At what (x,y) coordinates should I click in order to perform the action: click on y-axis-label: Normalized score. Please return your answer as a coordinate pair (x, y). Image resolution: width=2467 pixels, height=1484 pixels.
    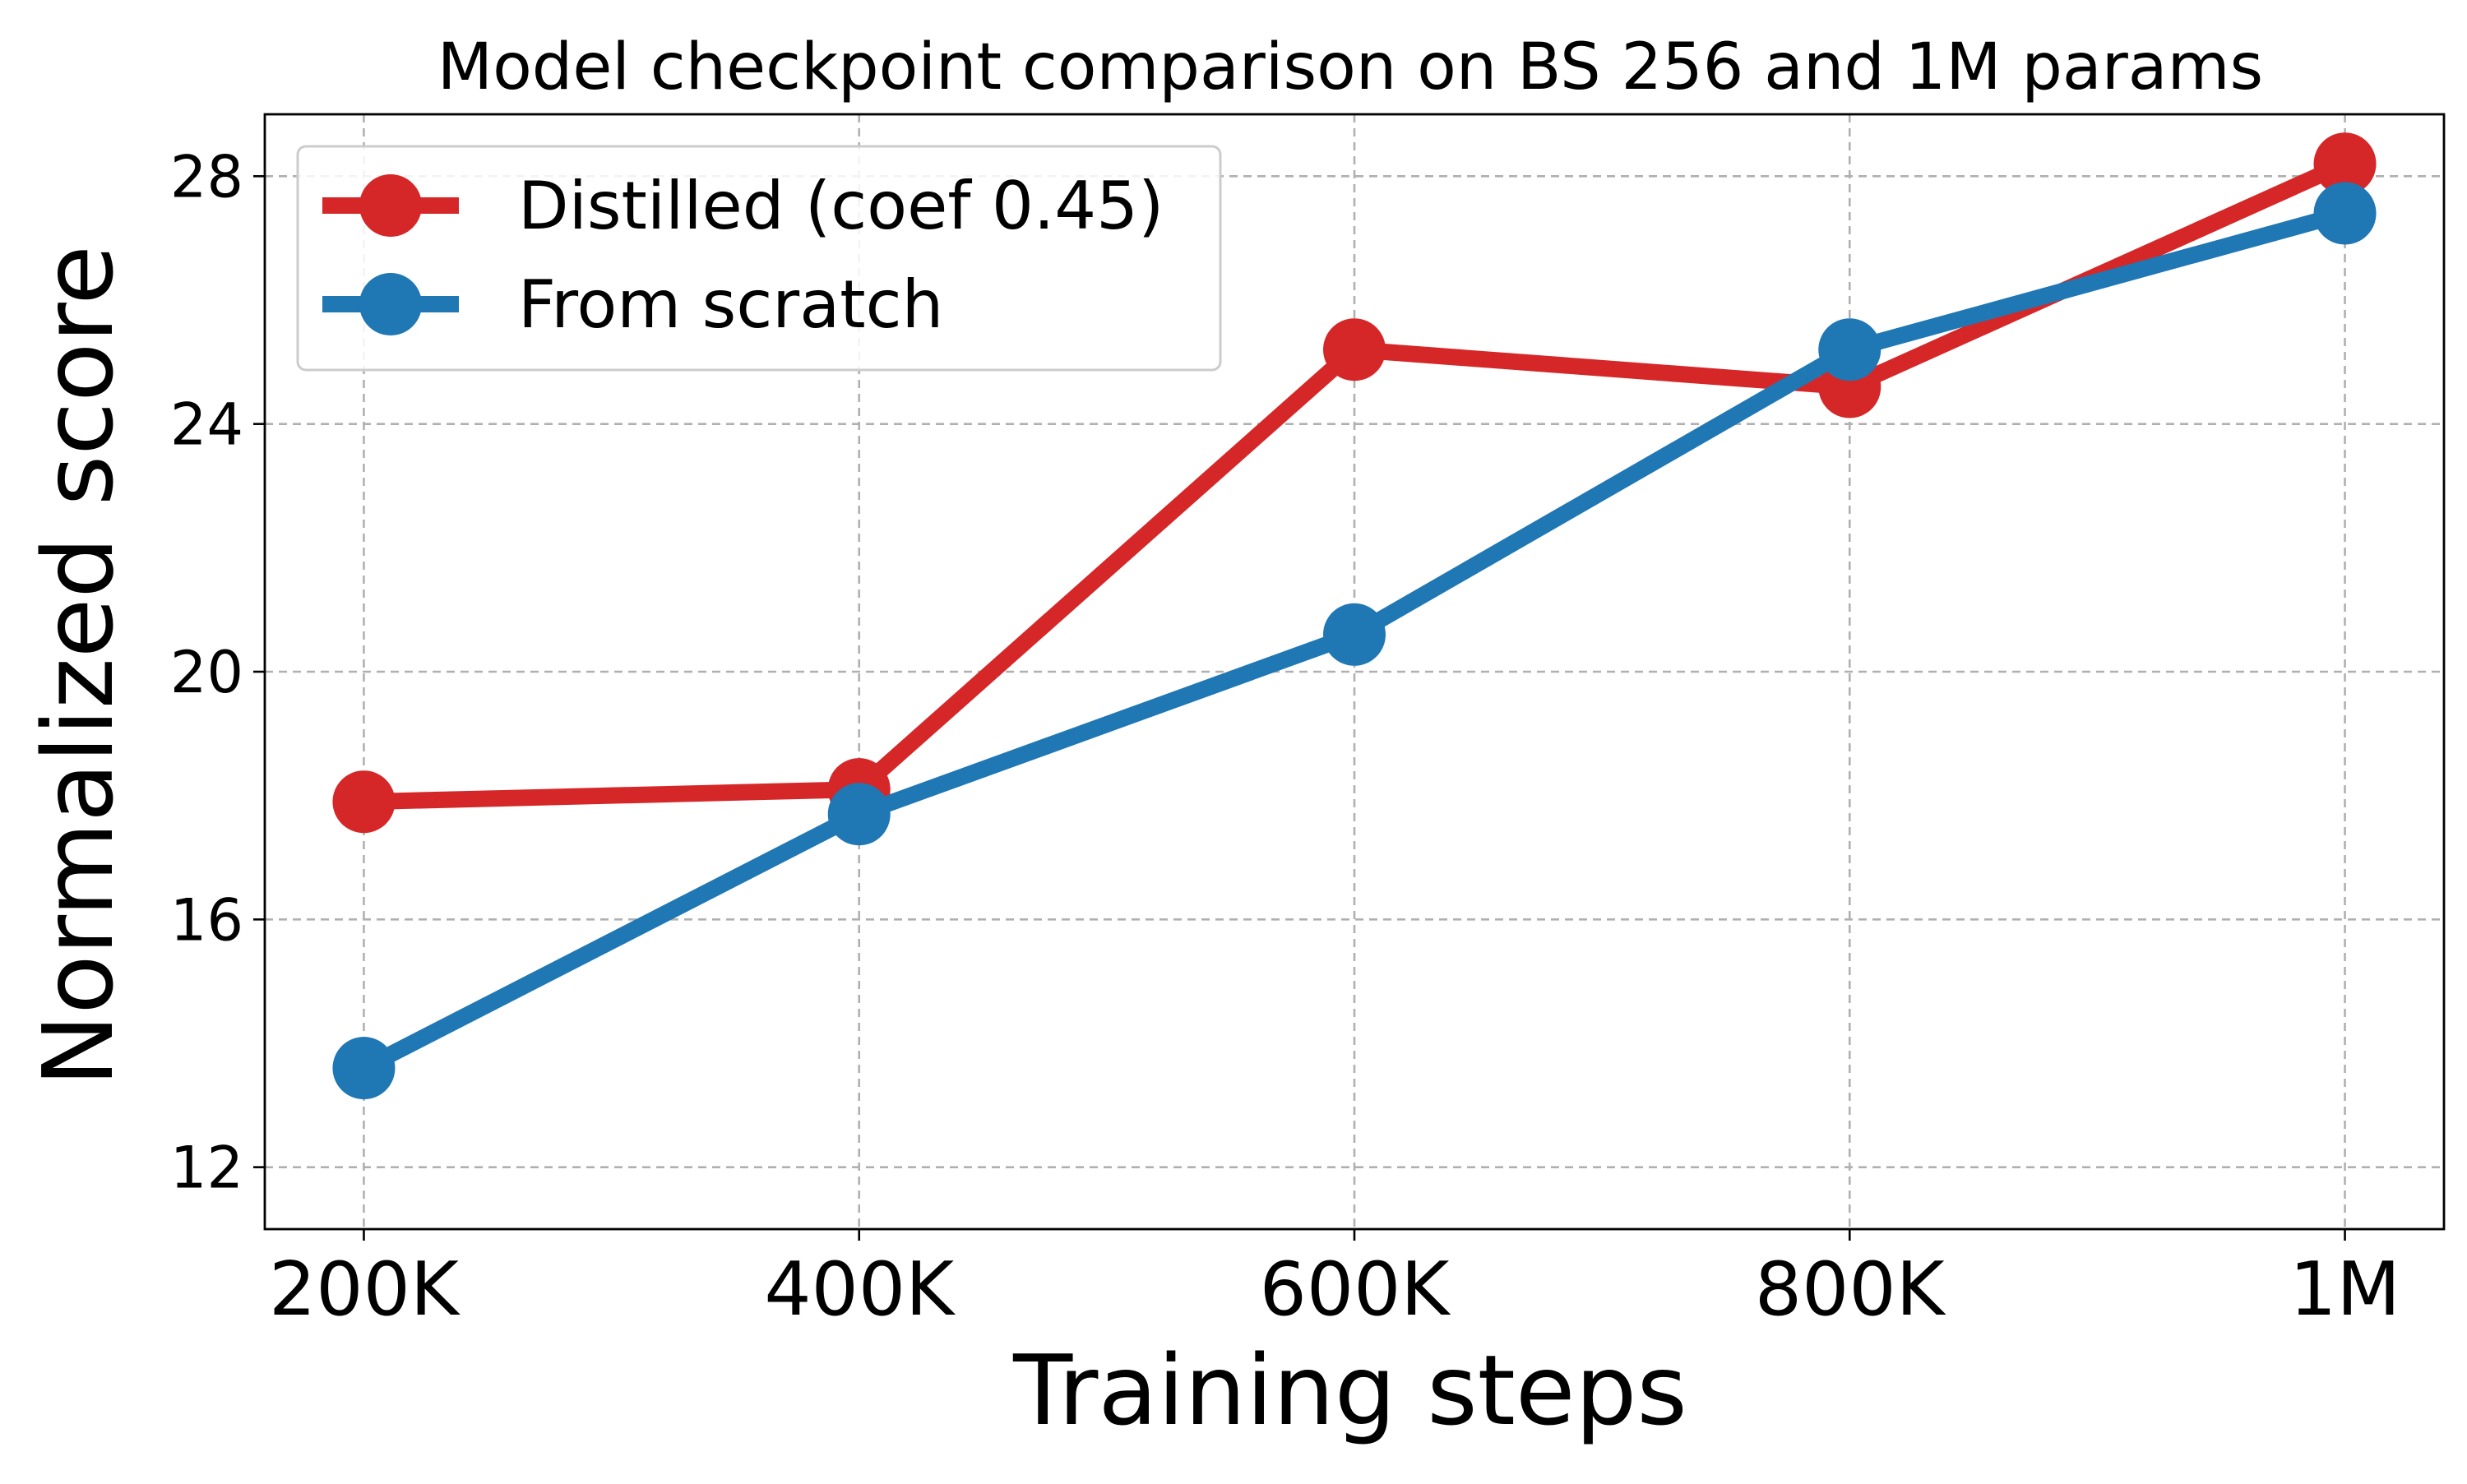
    Looking at the image, I should click on (78, 666).